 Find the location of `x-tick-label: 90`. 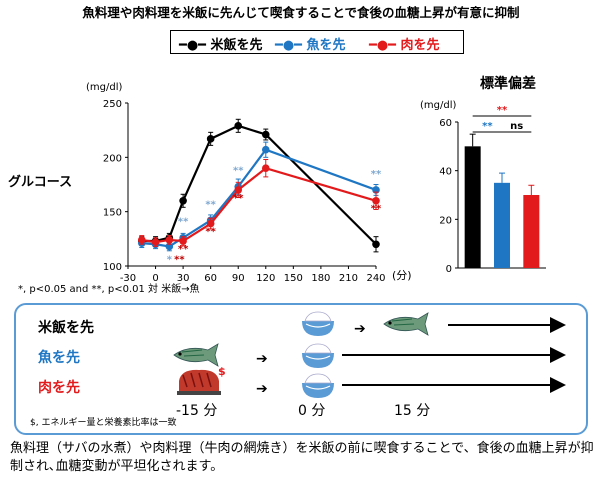

x-tick-label: 90 is located at coordinates (238, 278).